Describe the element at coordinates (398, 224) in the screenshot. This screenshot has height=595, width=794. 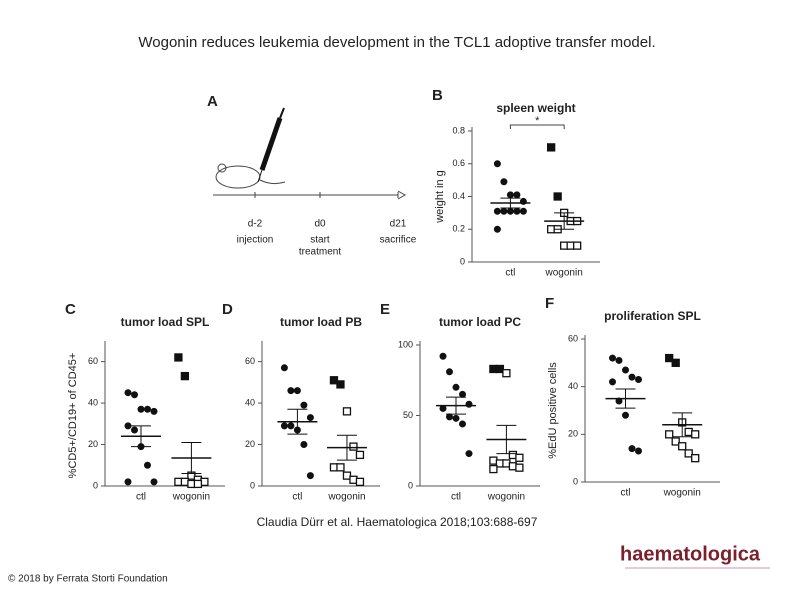
I see `step-day: d21` at that location.